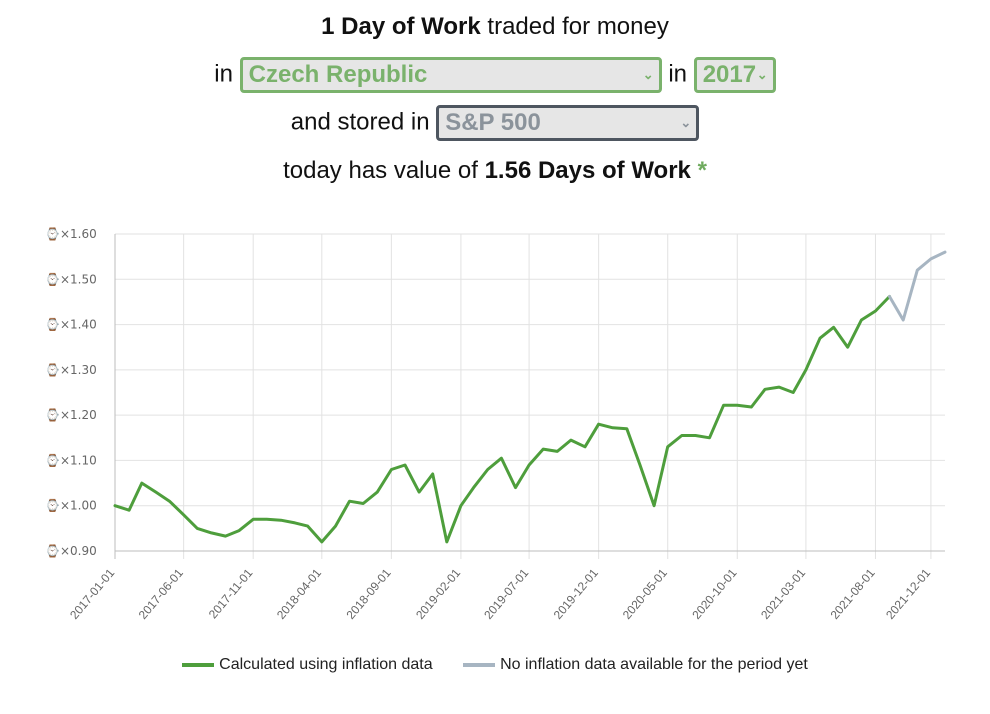 The width and height of the screenshot is (990, 714). I want to click on title-line: 1 Day of Work traded for money, so click(495, 27).